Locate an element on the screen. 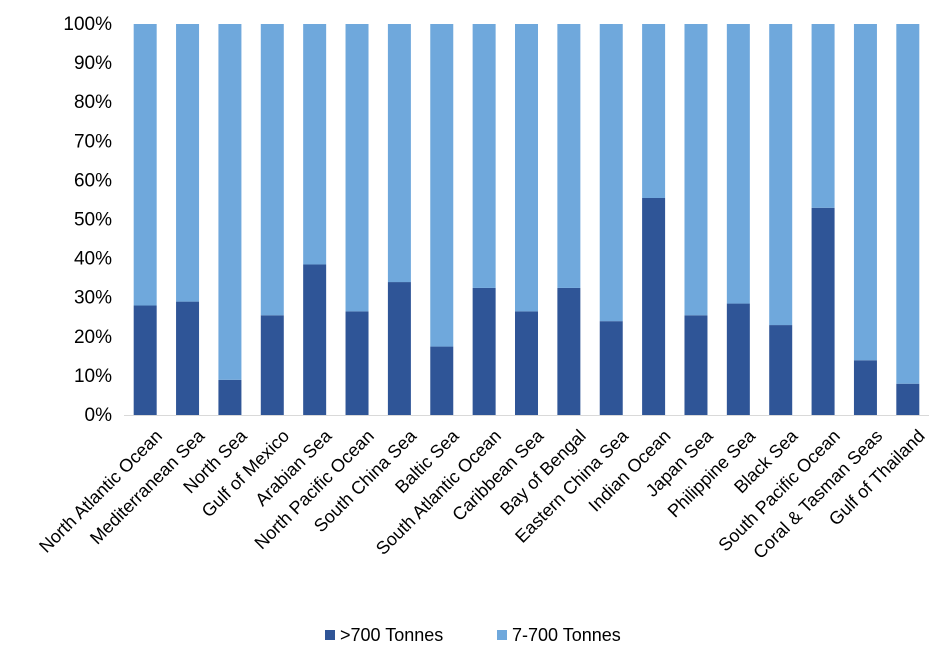  legend-label: >700 Tonnes is located at coordinates (391, 635).